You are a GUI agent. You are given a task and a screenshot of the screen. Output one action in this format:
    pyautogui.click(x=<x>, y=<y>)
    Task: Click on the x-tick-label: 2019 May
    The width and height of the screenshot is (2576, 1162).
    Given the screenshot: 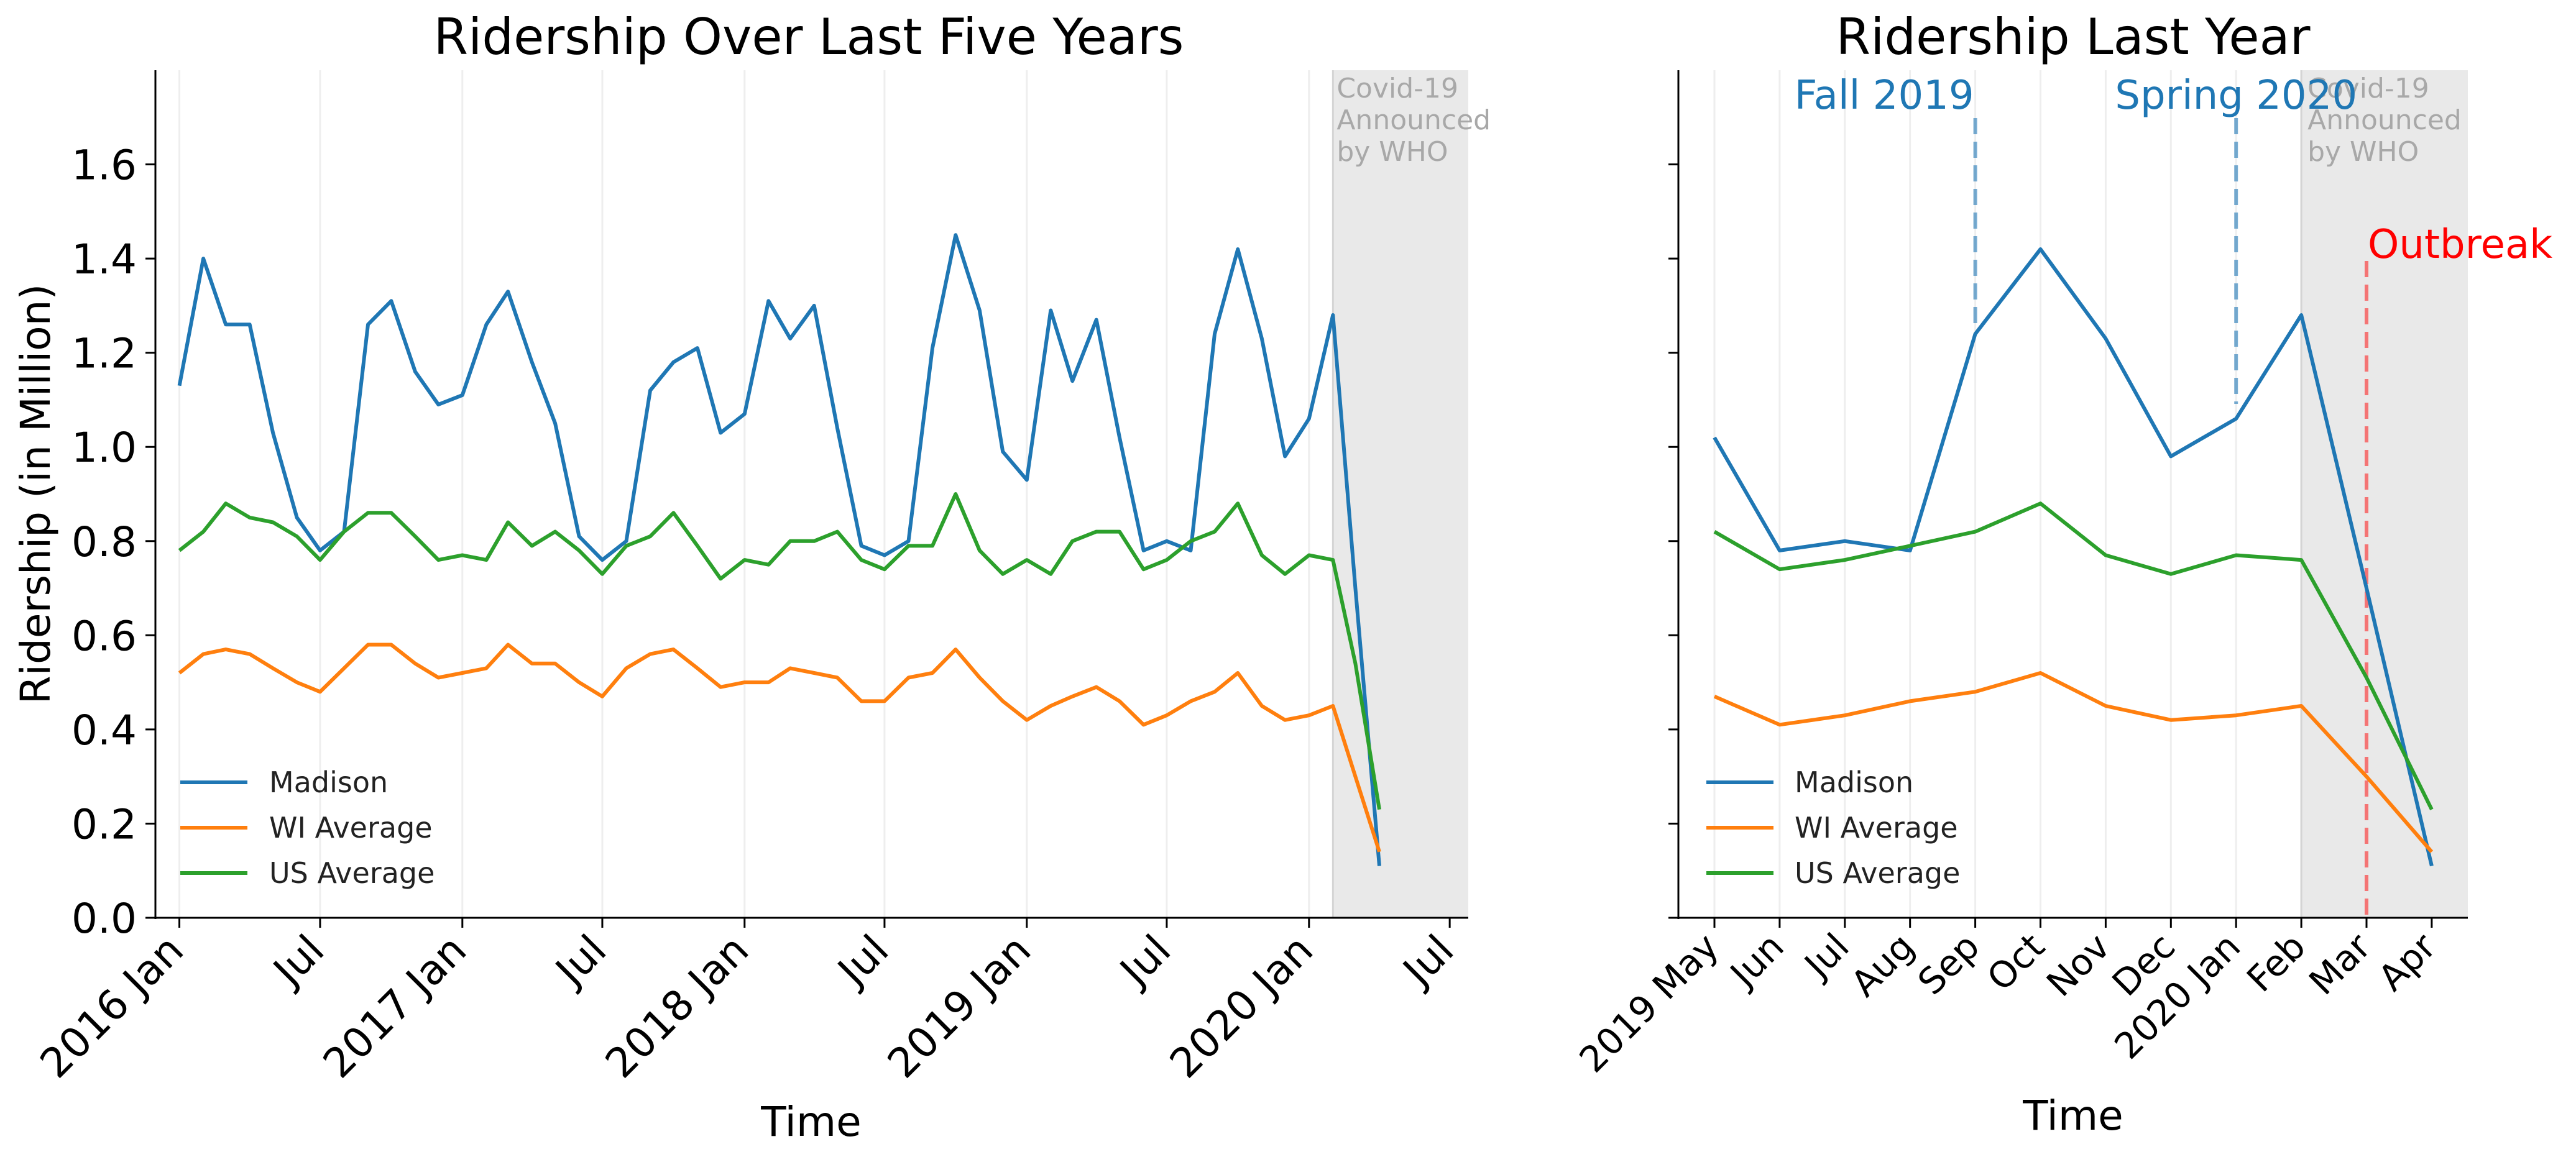 What is the action you would take?
    pyautogui.click(x=1649, y=1003)
    